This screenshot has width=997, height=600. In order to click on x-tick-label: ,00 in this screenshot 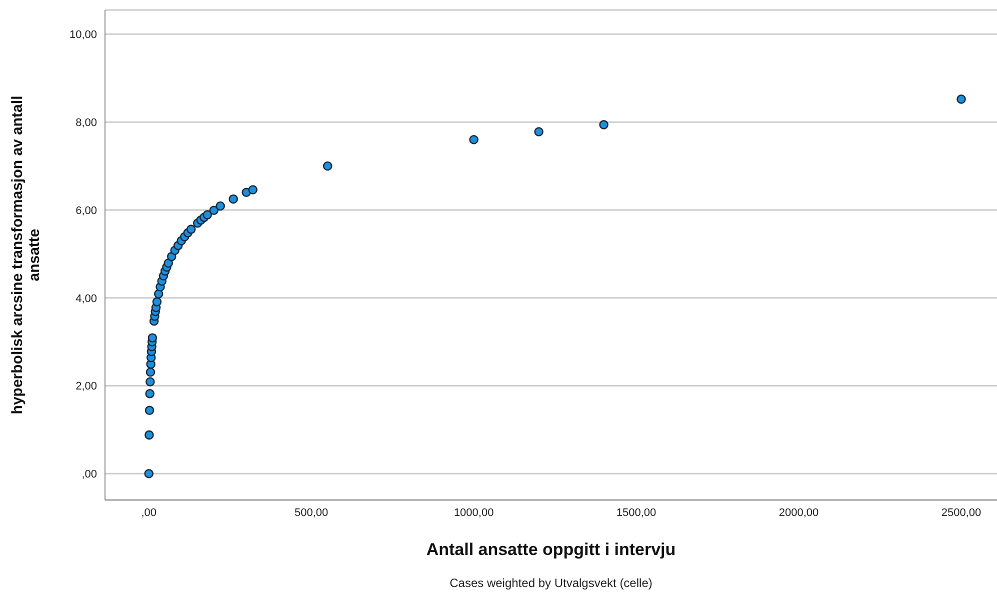, I will do `click(149, 512)`.